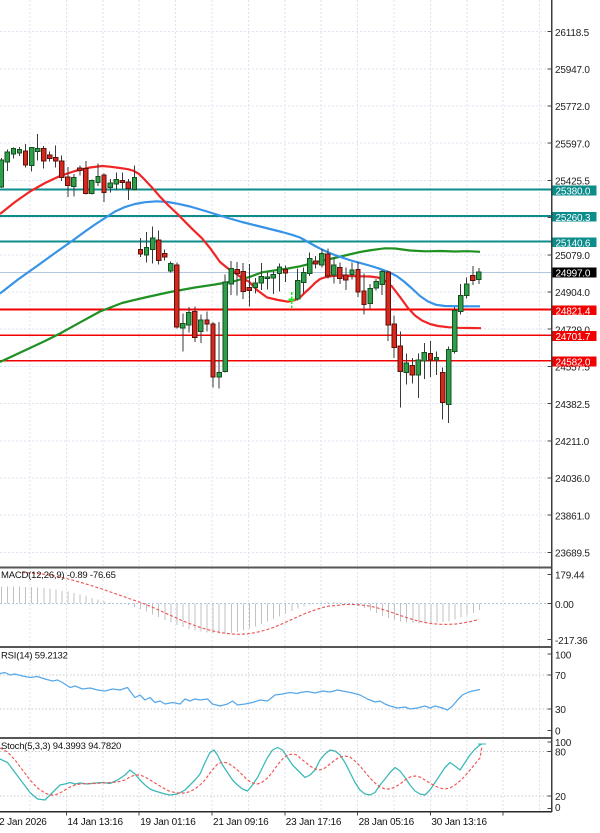 Image resolution: width=600 pixels, height=833 pixels. What do you see at coordinates (95, 822) in the screenshot?
I see `svg-text: 14 Jan 13:16` at bounding box center [95, 822].